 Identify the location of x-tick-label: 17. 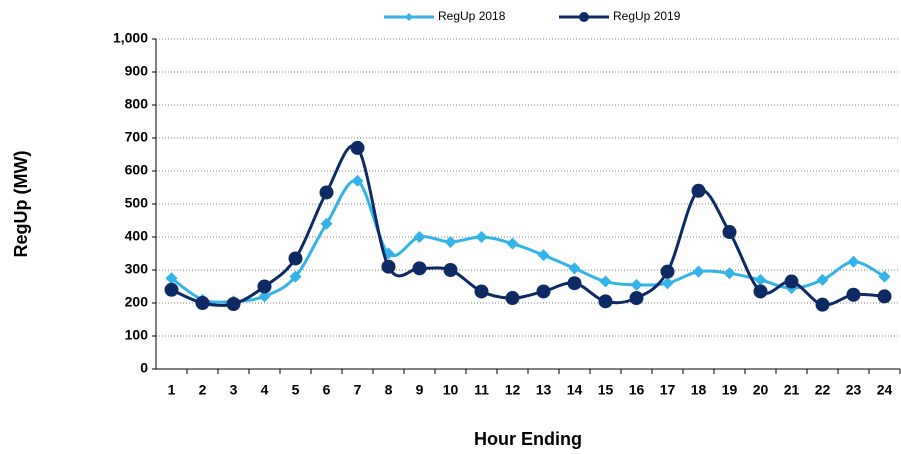
(668, 390).